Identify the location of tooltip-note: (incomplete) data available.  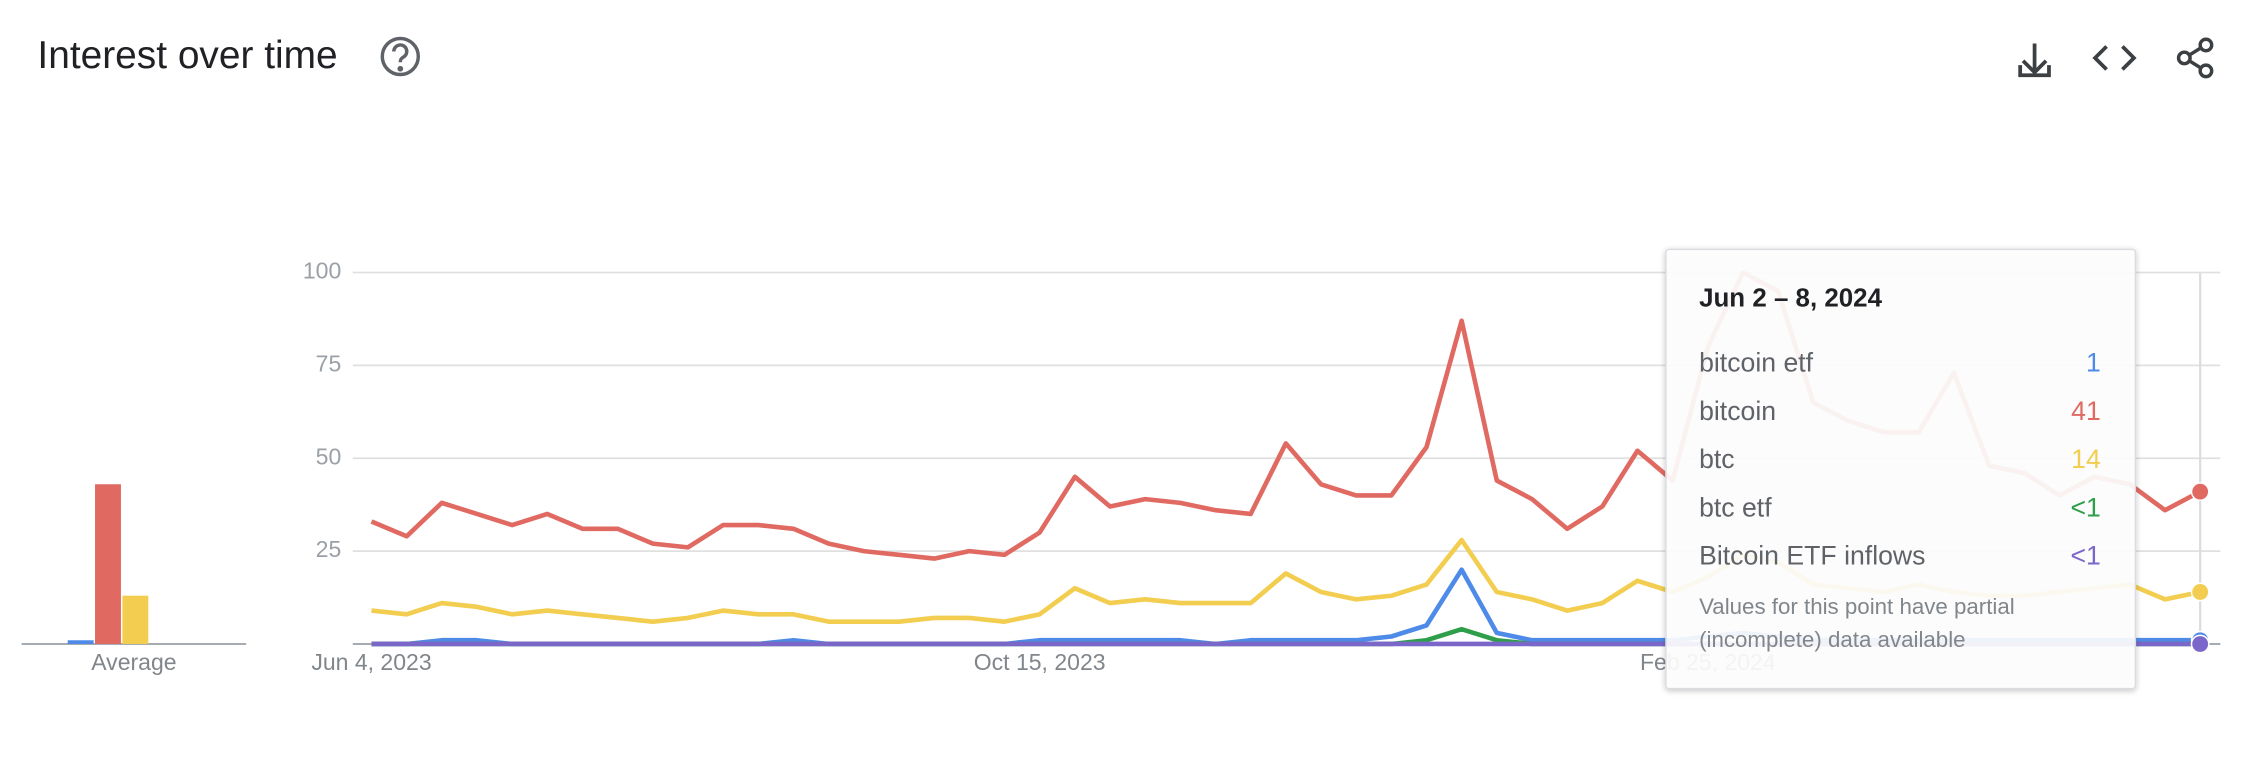
(1832, 639).